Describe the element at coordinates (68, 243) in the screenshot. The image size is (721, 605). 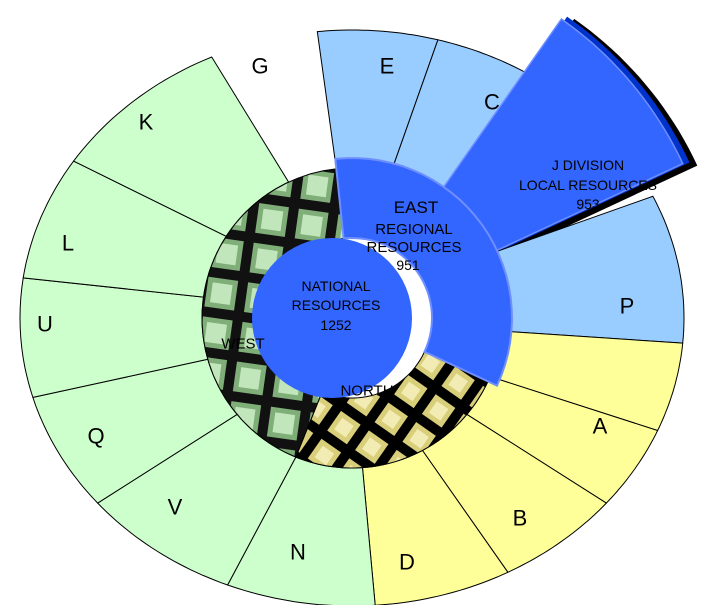
I see `division-label-l: L` at that location.